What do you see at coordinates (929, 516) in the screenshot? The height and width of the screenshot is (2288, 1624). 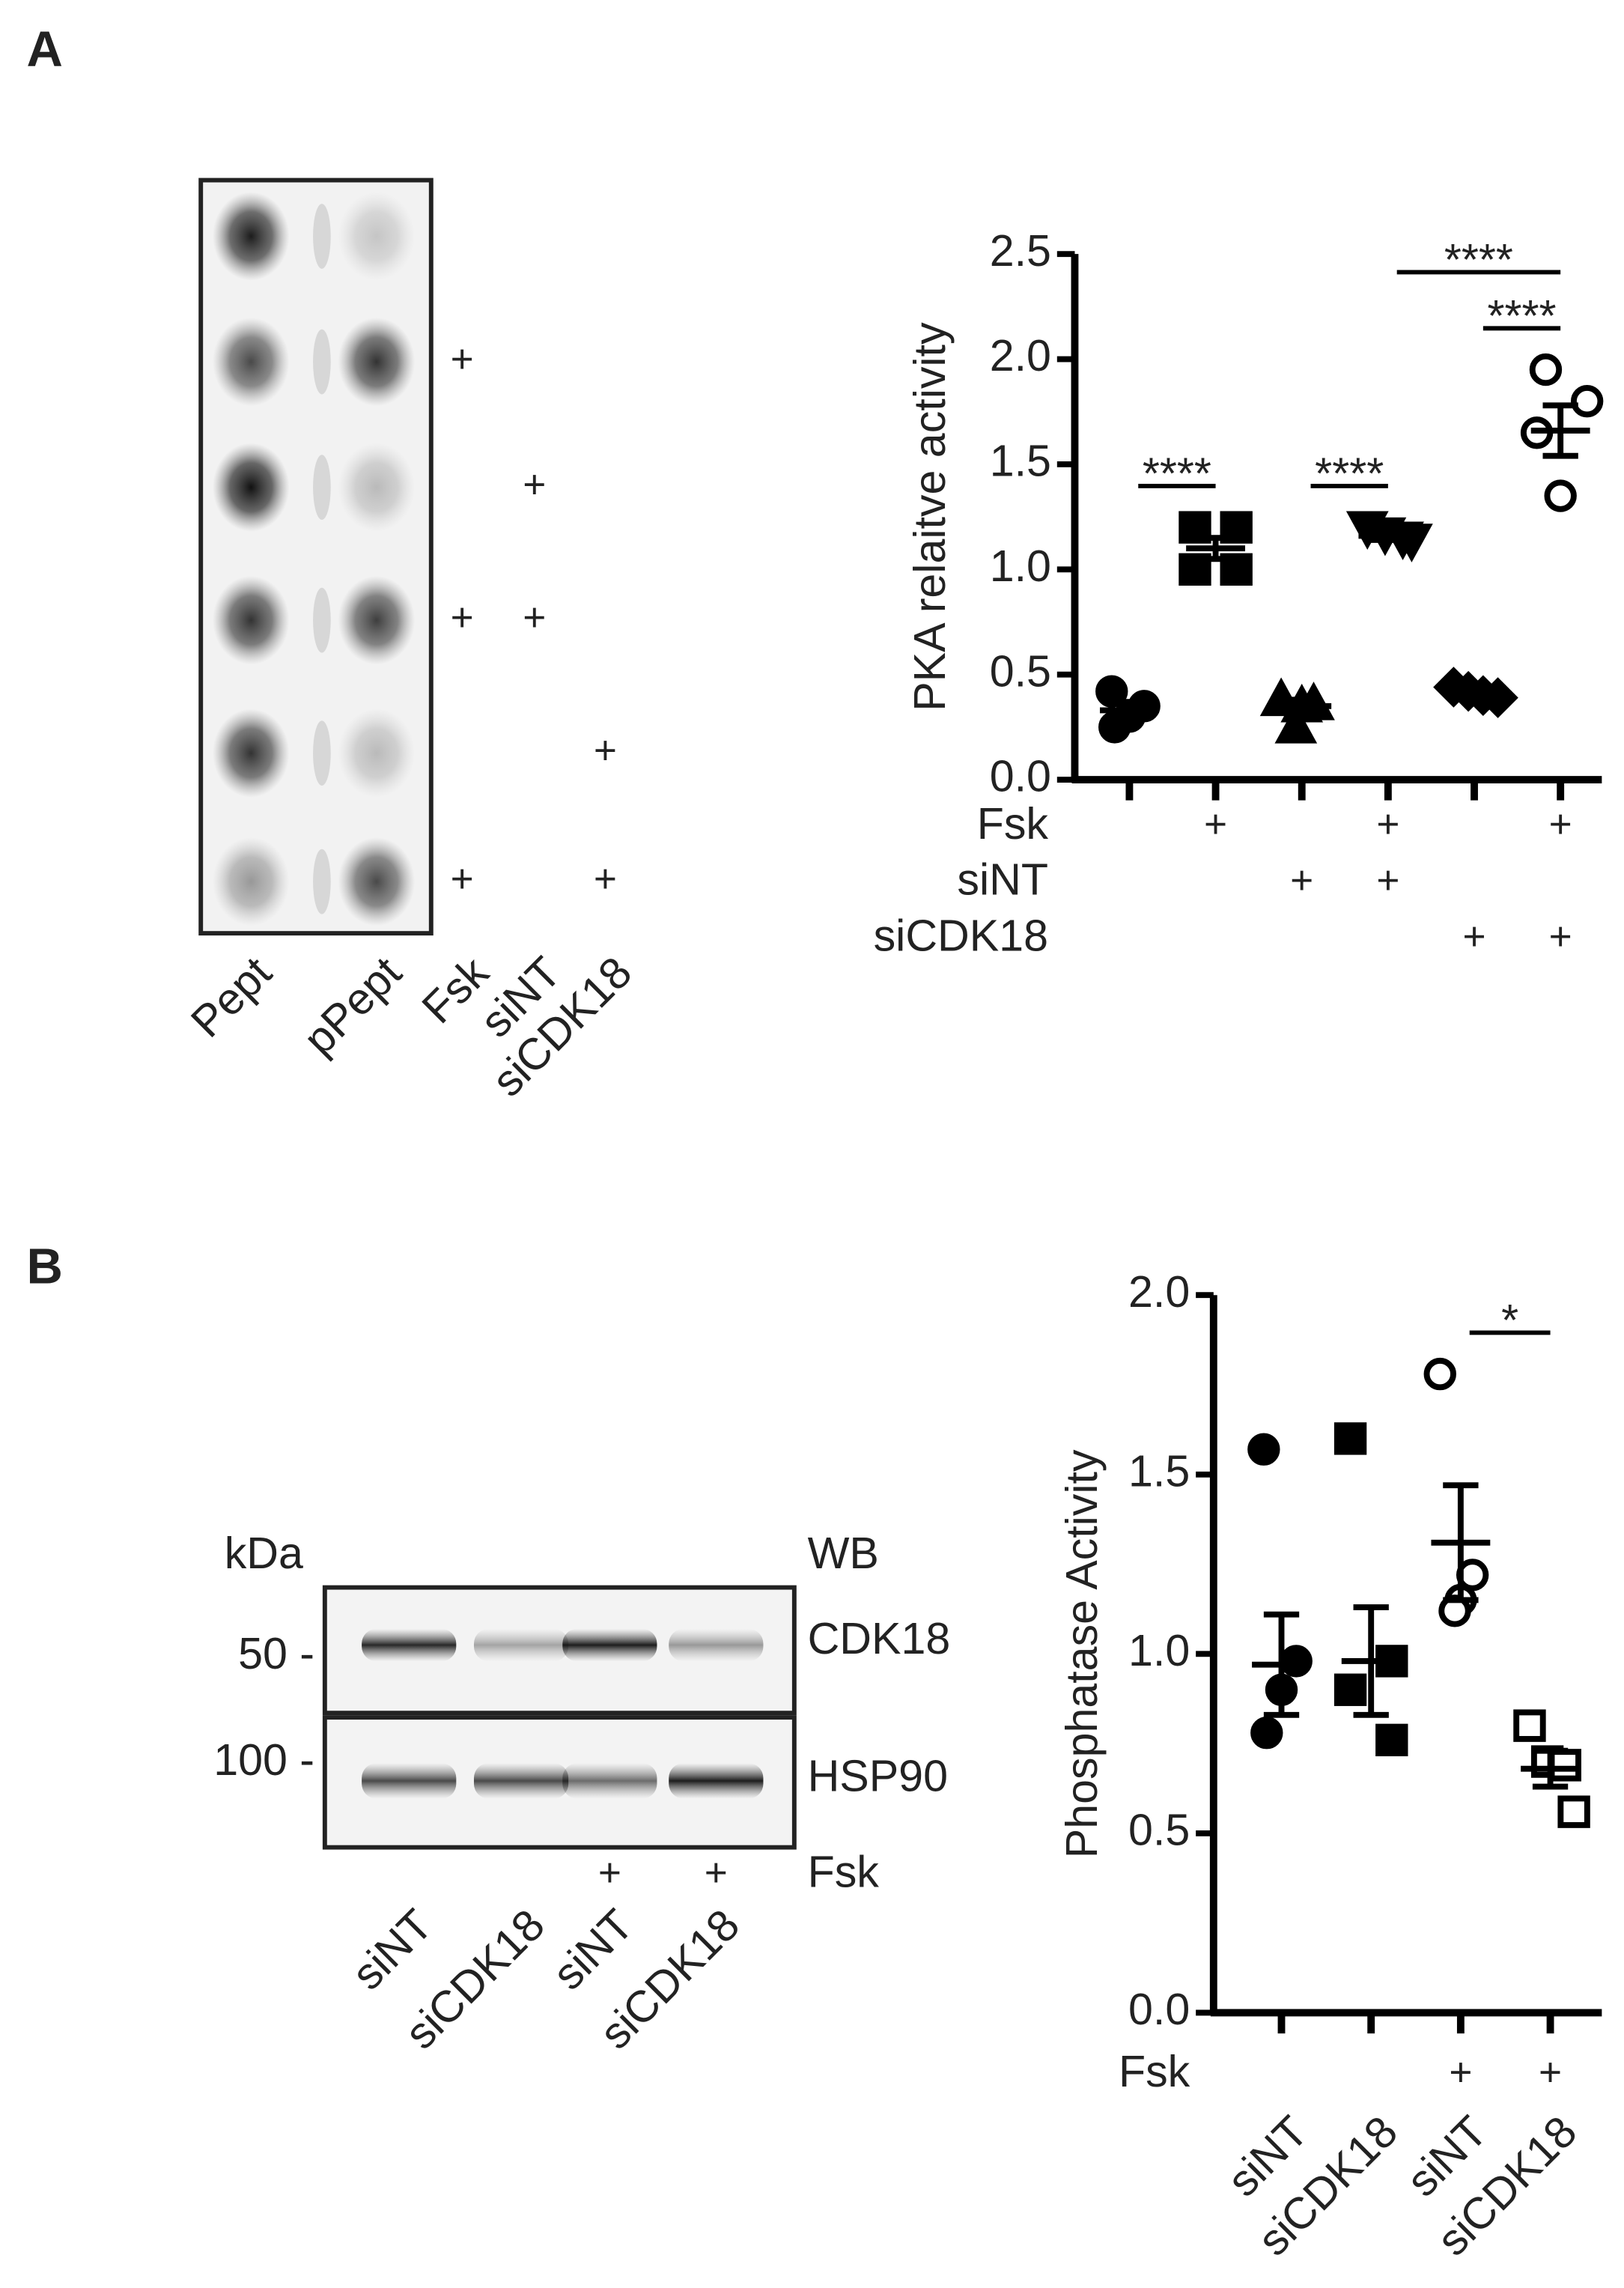 I see `y-axis-label: PKA relaitve activity` at bounding box center [929, 516].